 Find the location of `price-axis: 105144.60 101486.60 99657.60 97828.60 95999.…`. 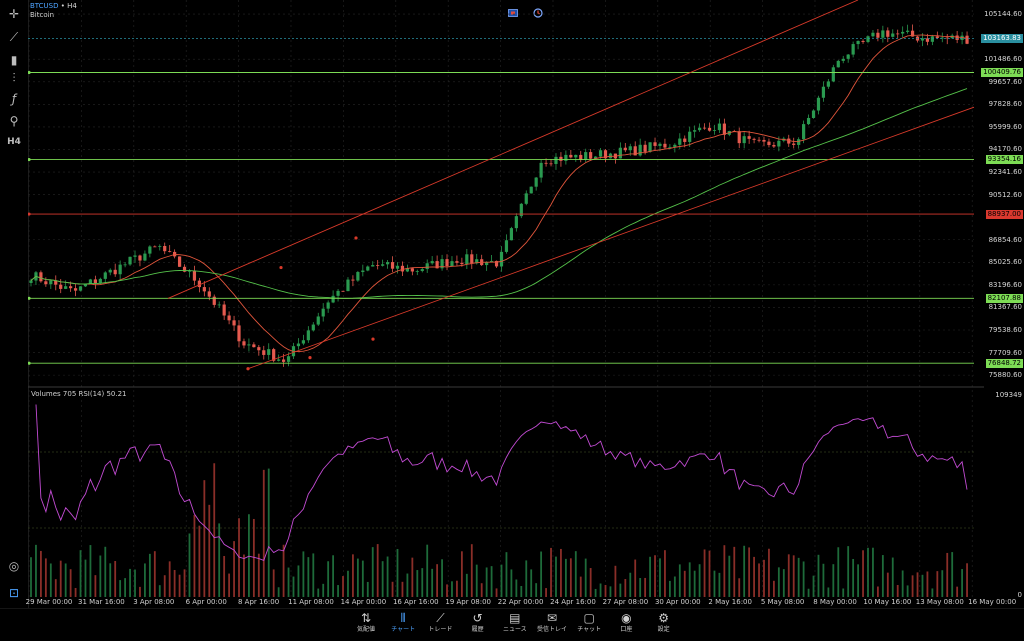

price-axis: 105144.60 101486.60 99657.60 97828.60 95999.… is located at coordinates (1002, 303).